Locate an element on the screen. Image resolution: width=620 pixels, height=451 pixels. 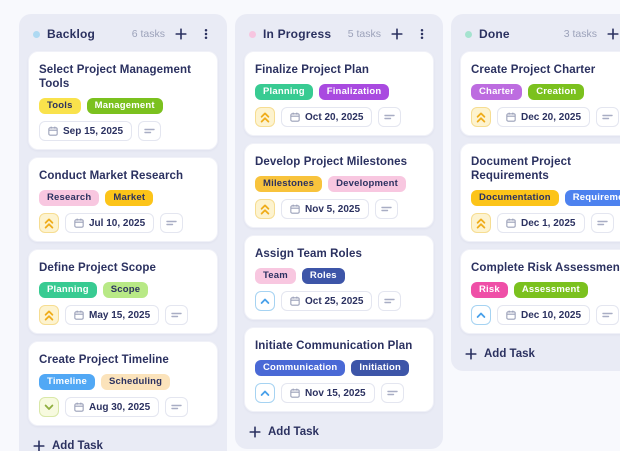
column-status-dot is located at coordinates (36, 34).